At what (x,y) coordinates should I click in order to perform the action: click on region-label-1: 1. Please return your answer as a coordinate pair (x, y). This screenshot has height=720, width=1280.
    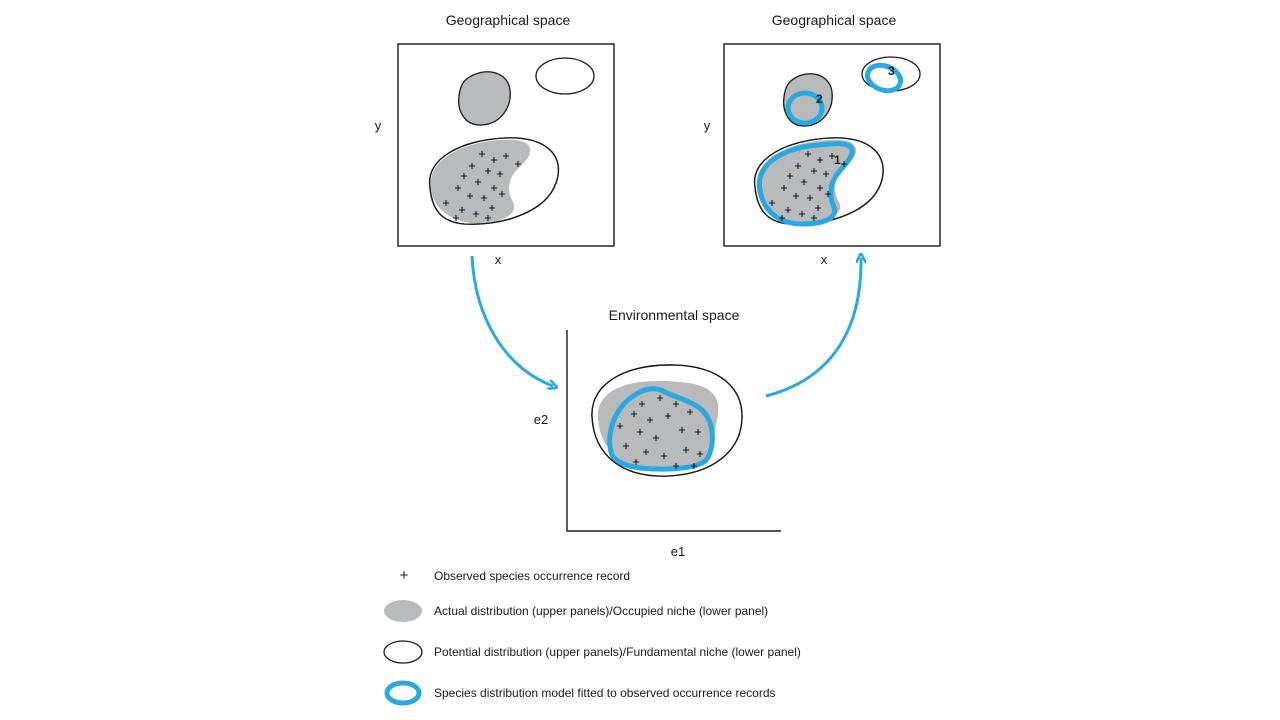
    Looking at the image, I should click on (837, 160).